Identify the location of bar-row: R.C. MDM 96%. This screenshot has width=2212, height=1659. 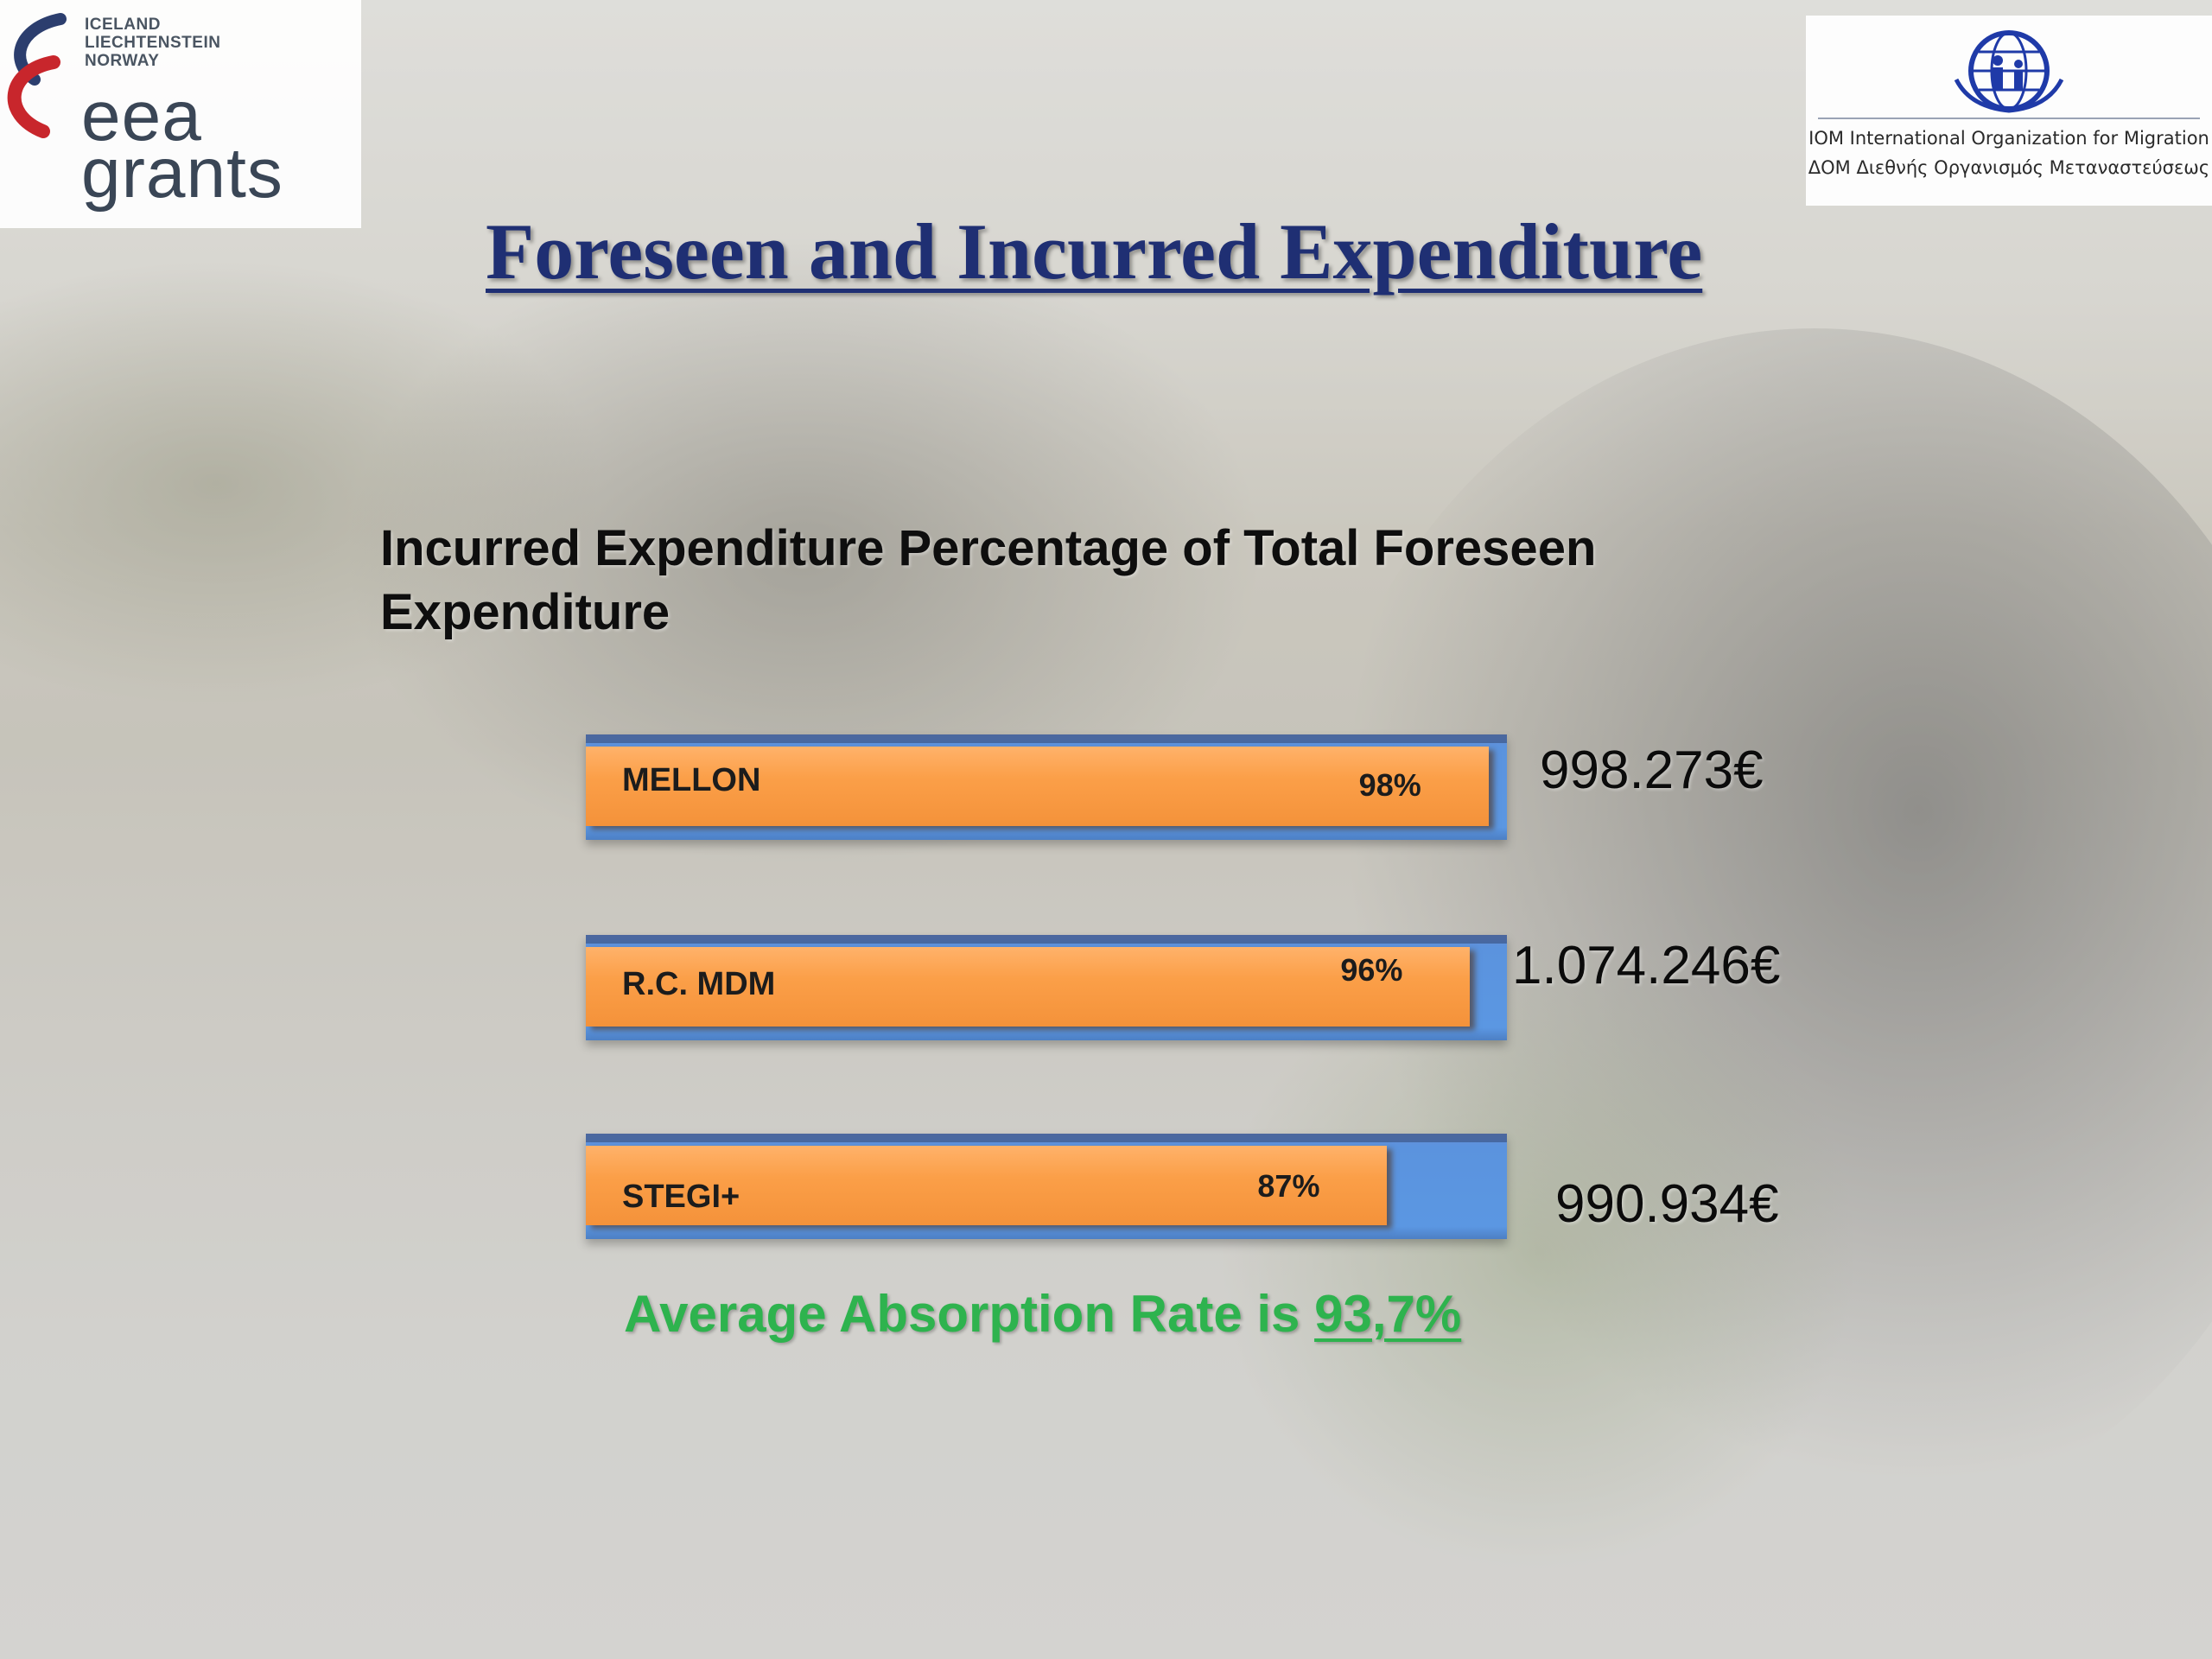
(1046, 987).